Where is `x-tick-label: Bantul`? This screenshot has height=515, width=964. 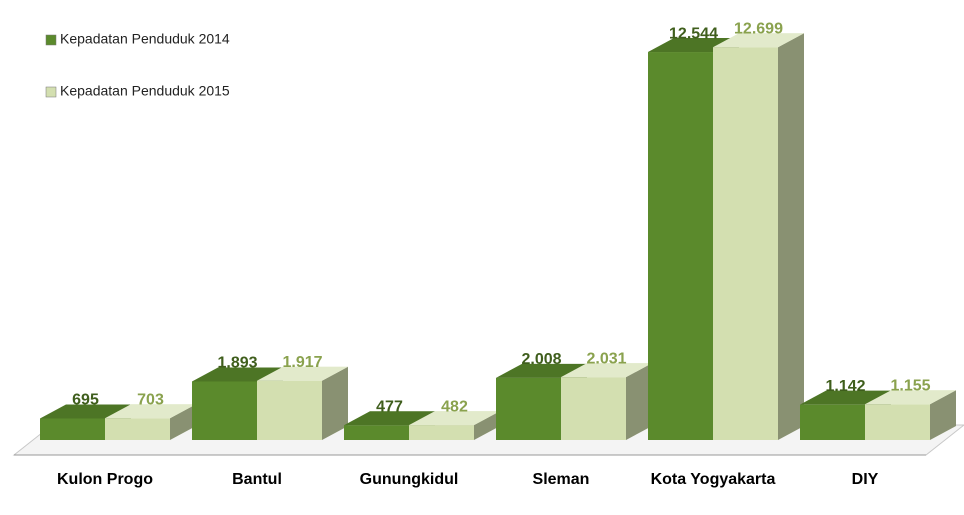
x-tick-label: Bantul is located at coordinates (257, 479).